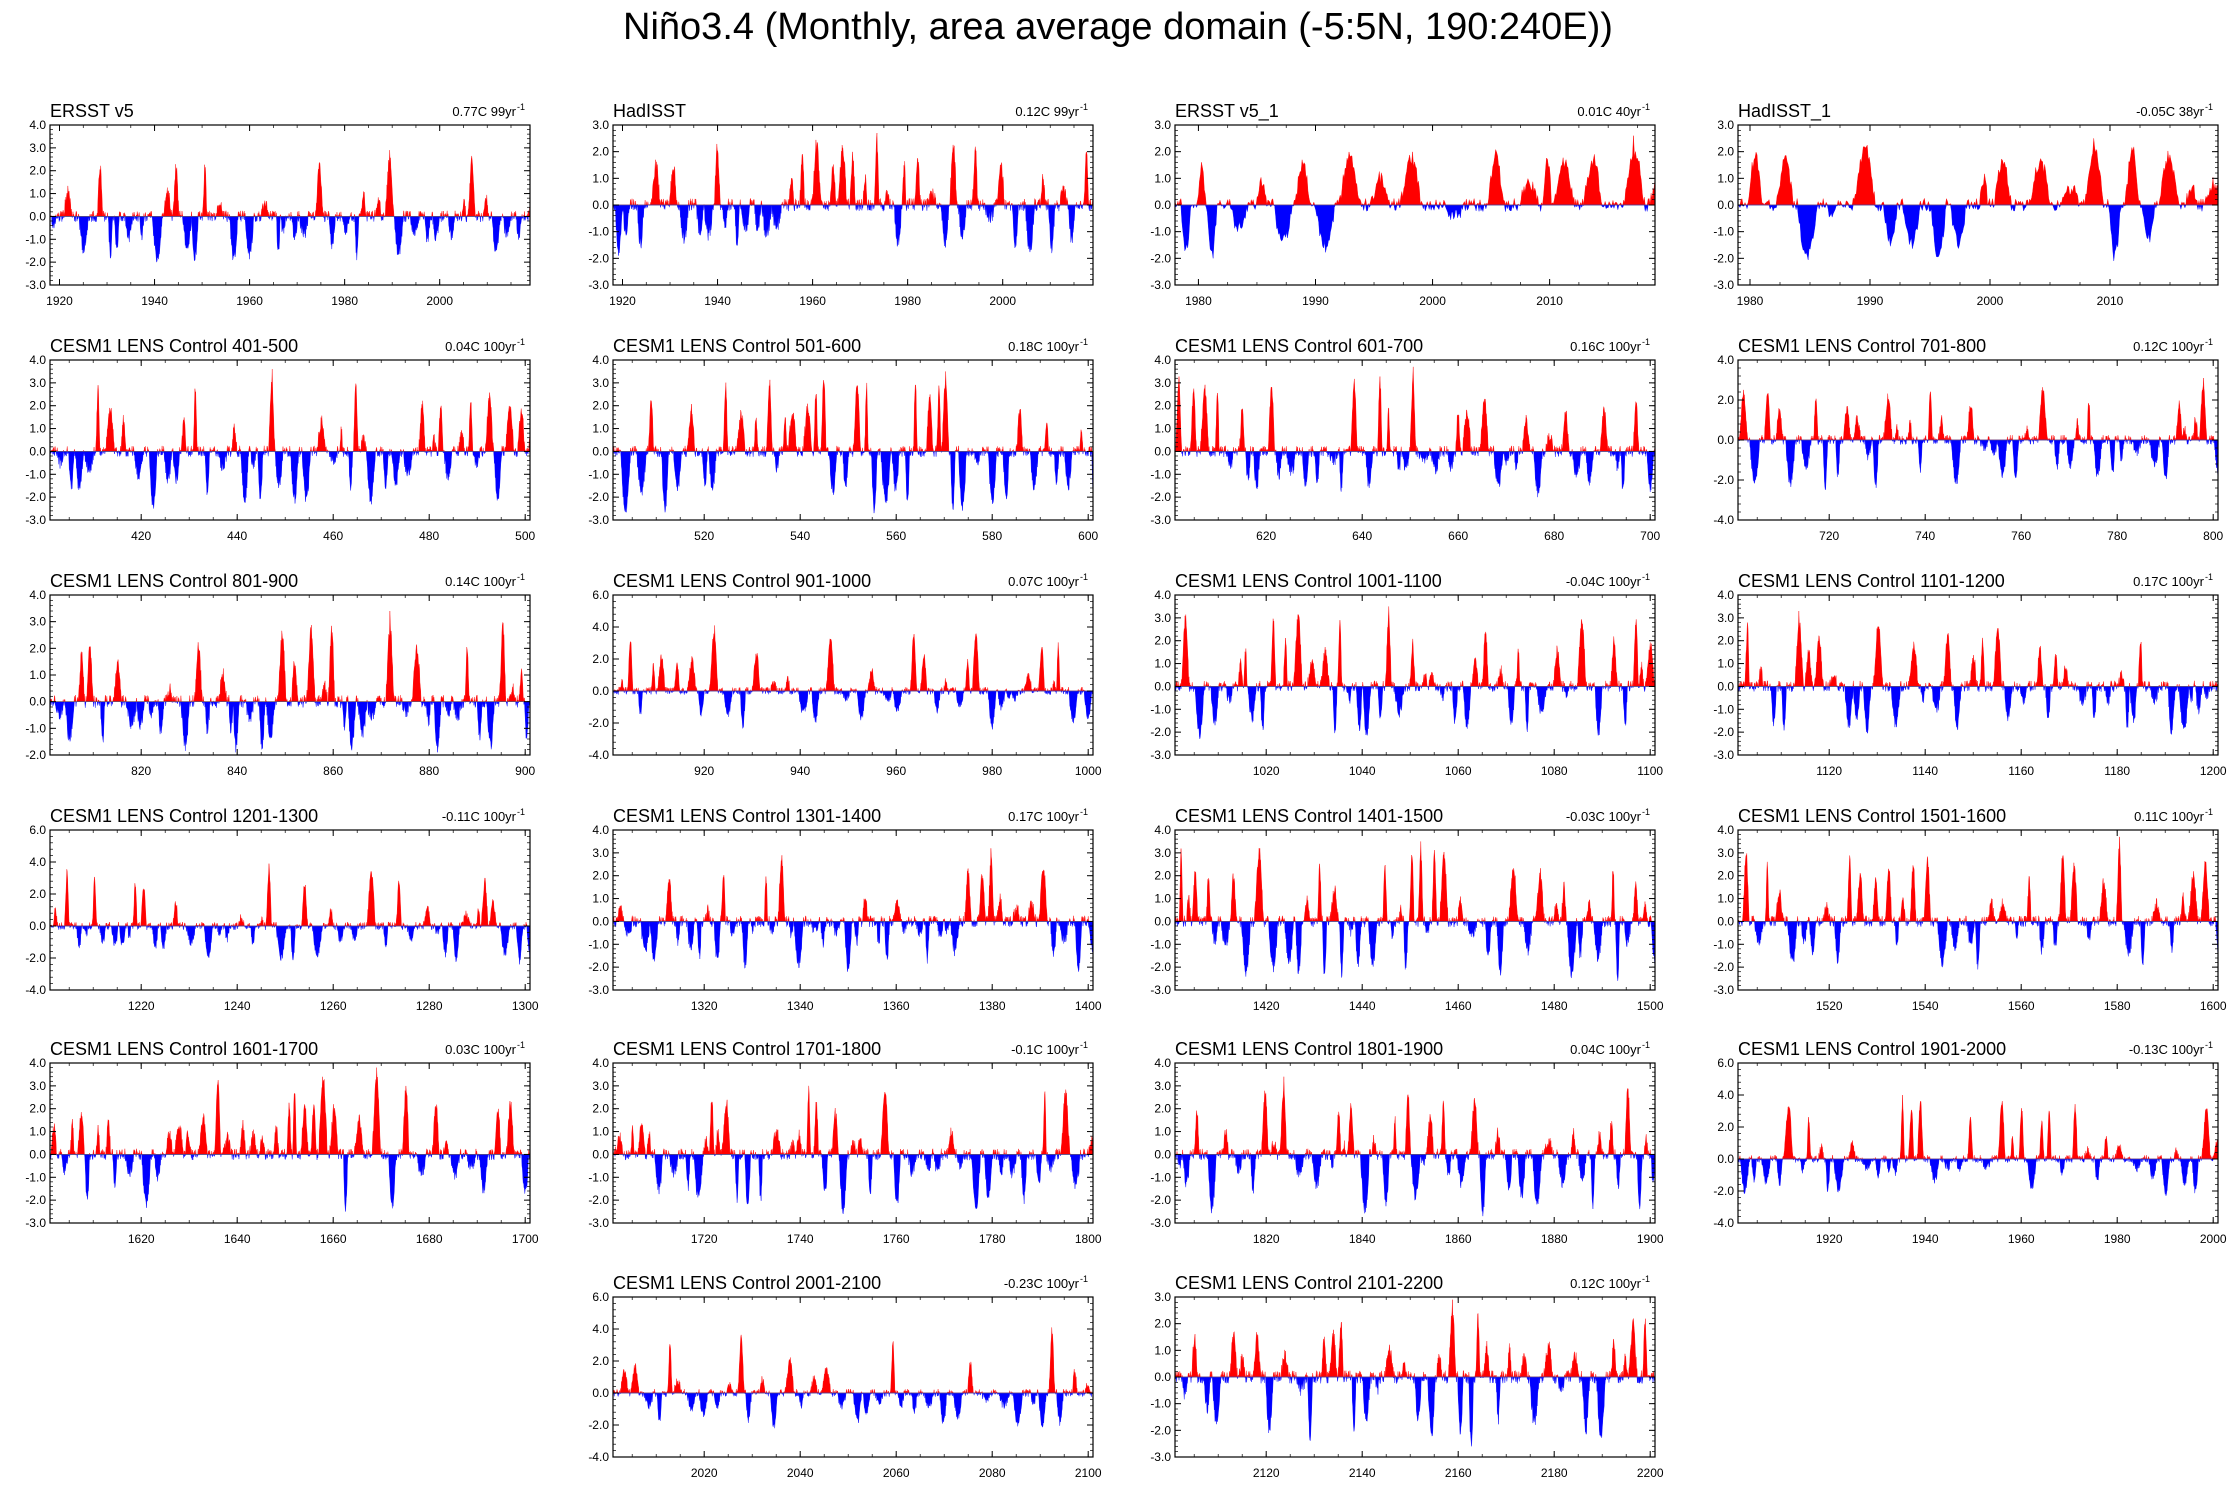 This screenshot has width=2236, height=1495. I want to click on panel-trend: 0.77C 99yr, so click(484, 111).